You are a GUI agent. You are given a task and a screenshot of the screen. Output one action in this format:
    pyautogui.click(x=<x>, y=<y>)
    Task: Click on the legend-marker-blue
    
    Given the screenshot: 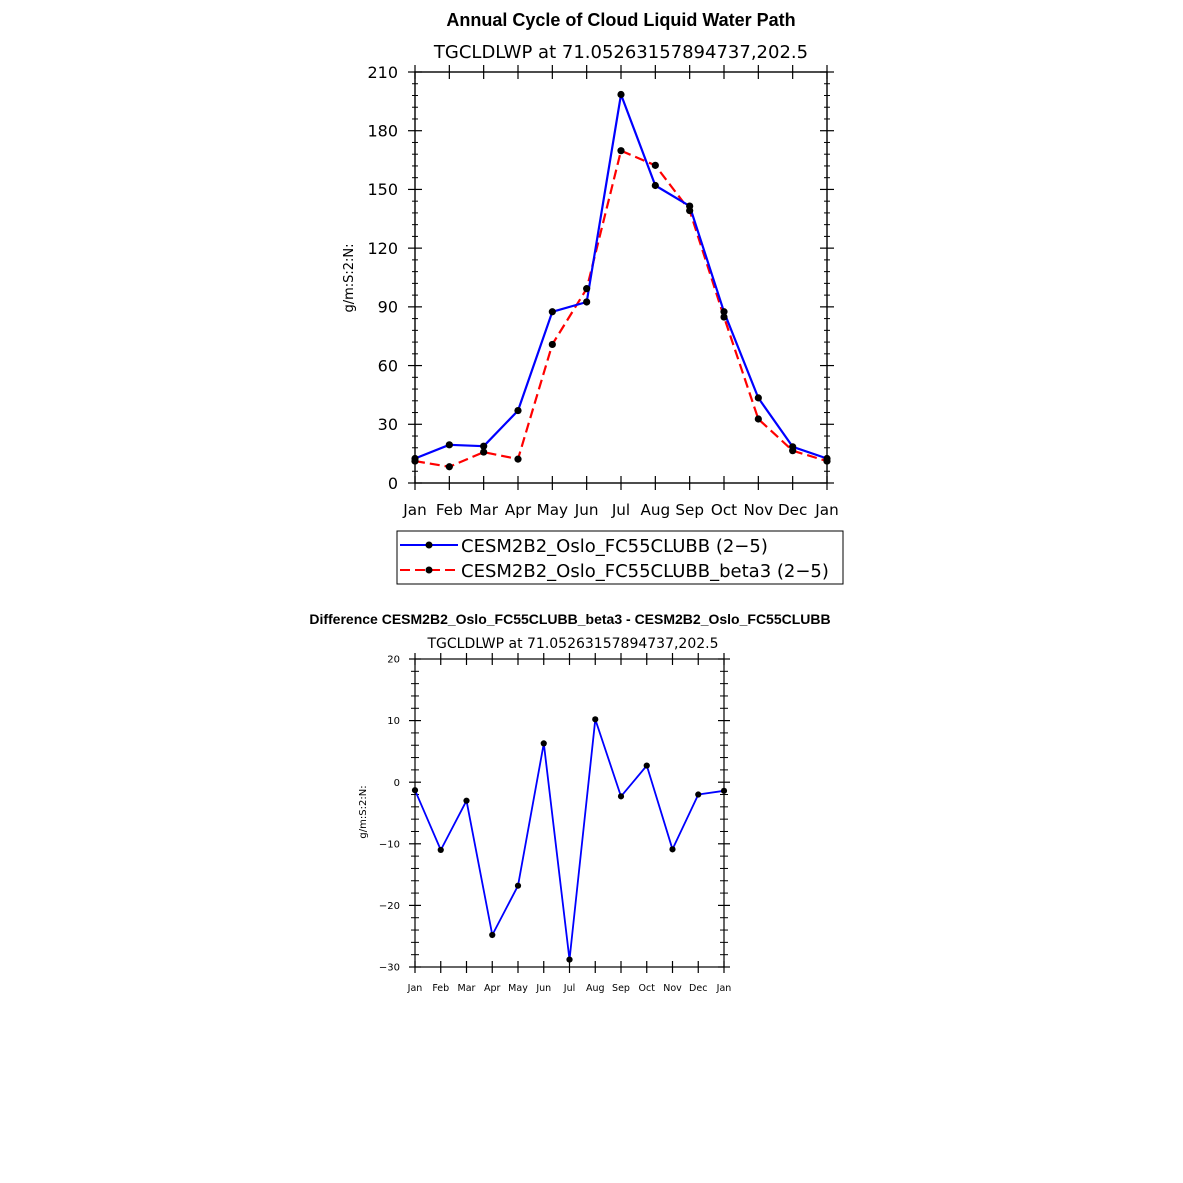 What is the action you would take?
    pyautogui.click(x=429, y=545)
    